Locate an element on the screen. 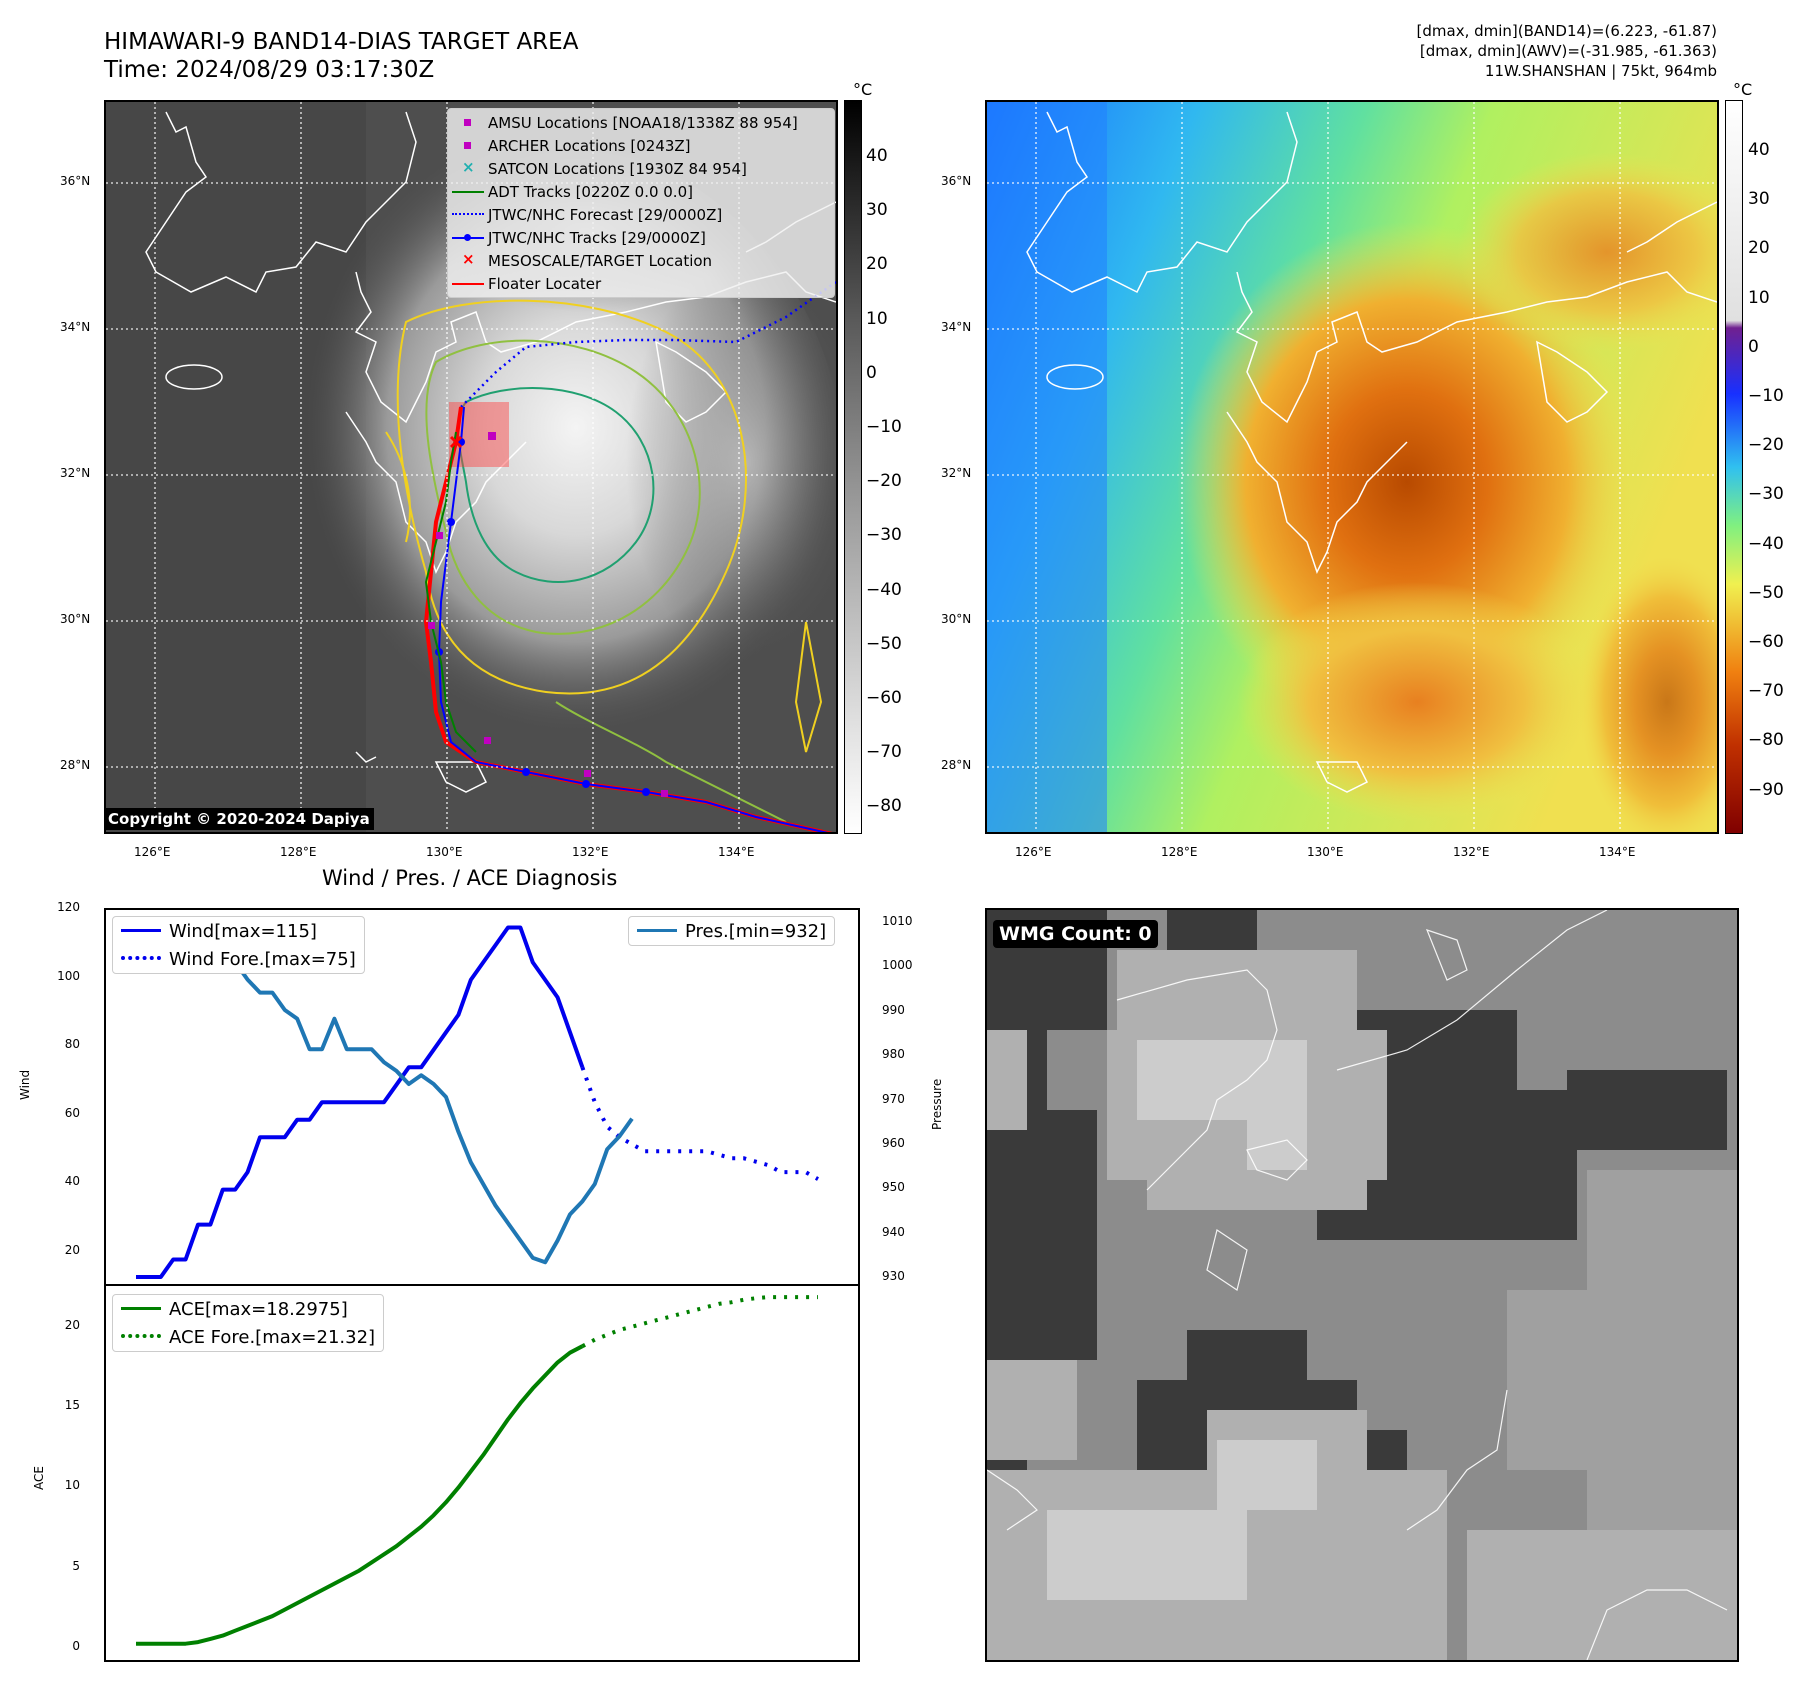 The height and width of the screenshot is (1690, 1797). axis-tick-label: 100 is located at coordinates (68, 975).